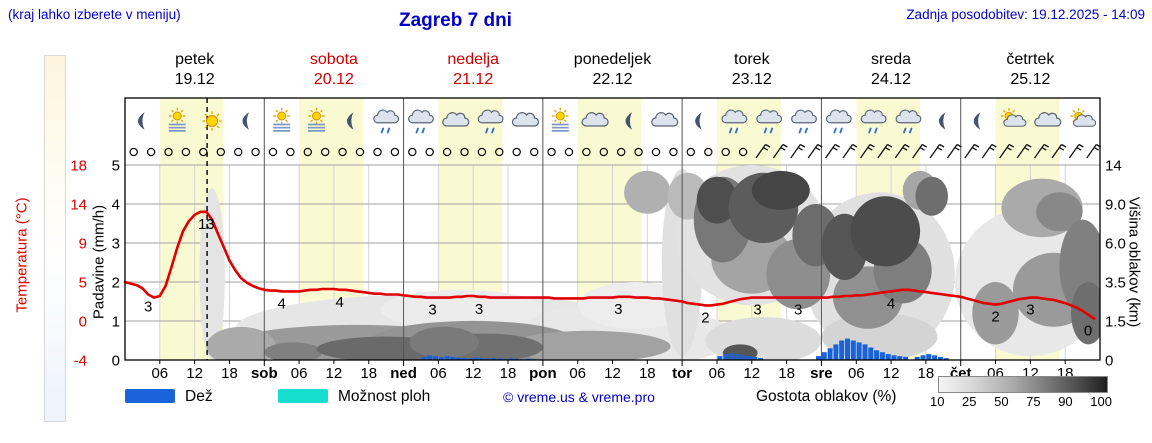  I want to click on weather-icons-row, so click(617, 120).